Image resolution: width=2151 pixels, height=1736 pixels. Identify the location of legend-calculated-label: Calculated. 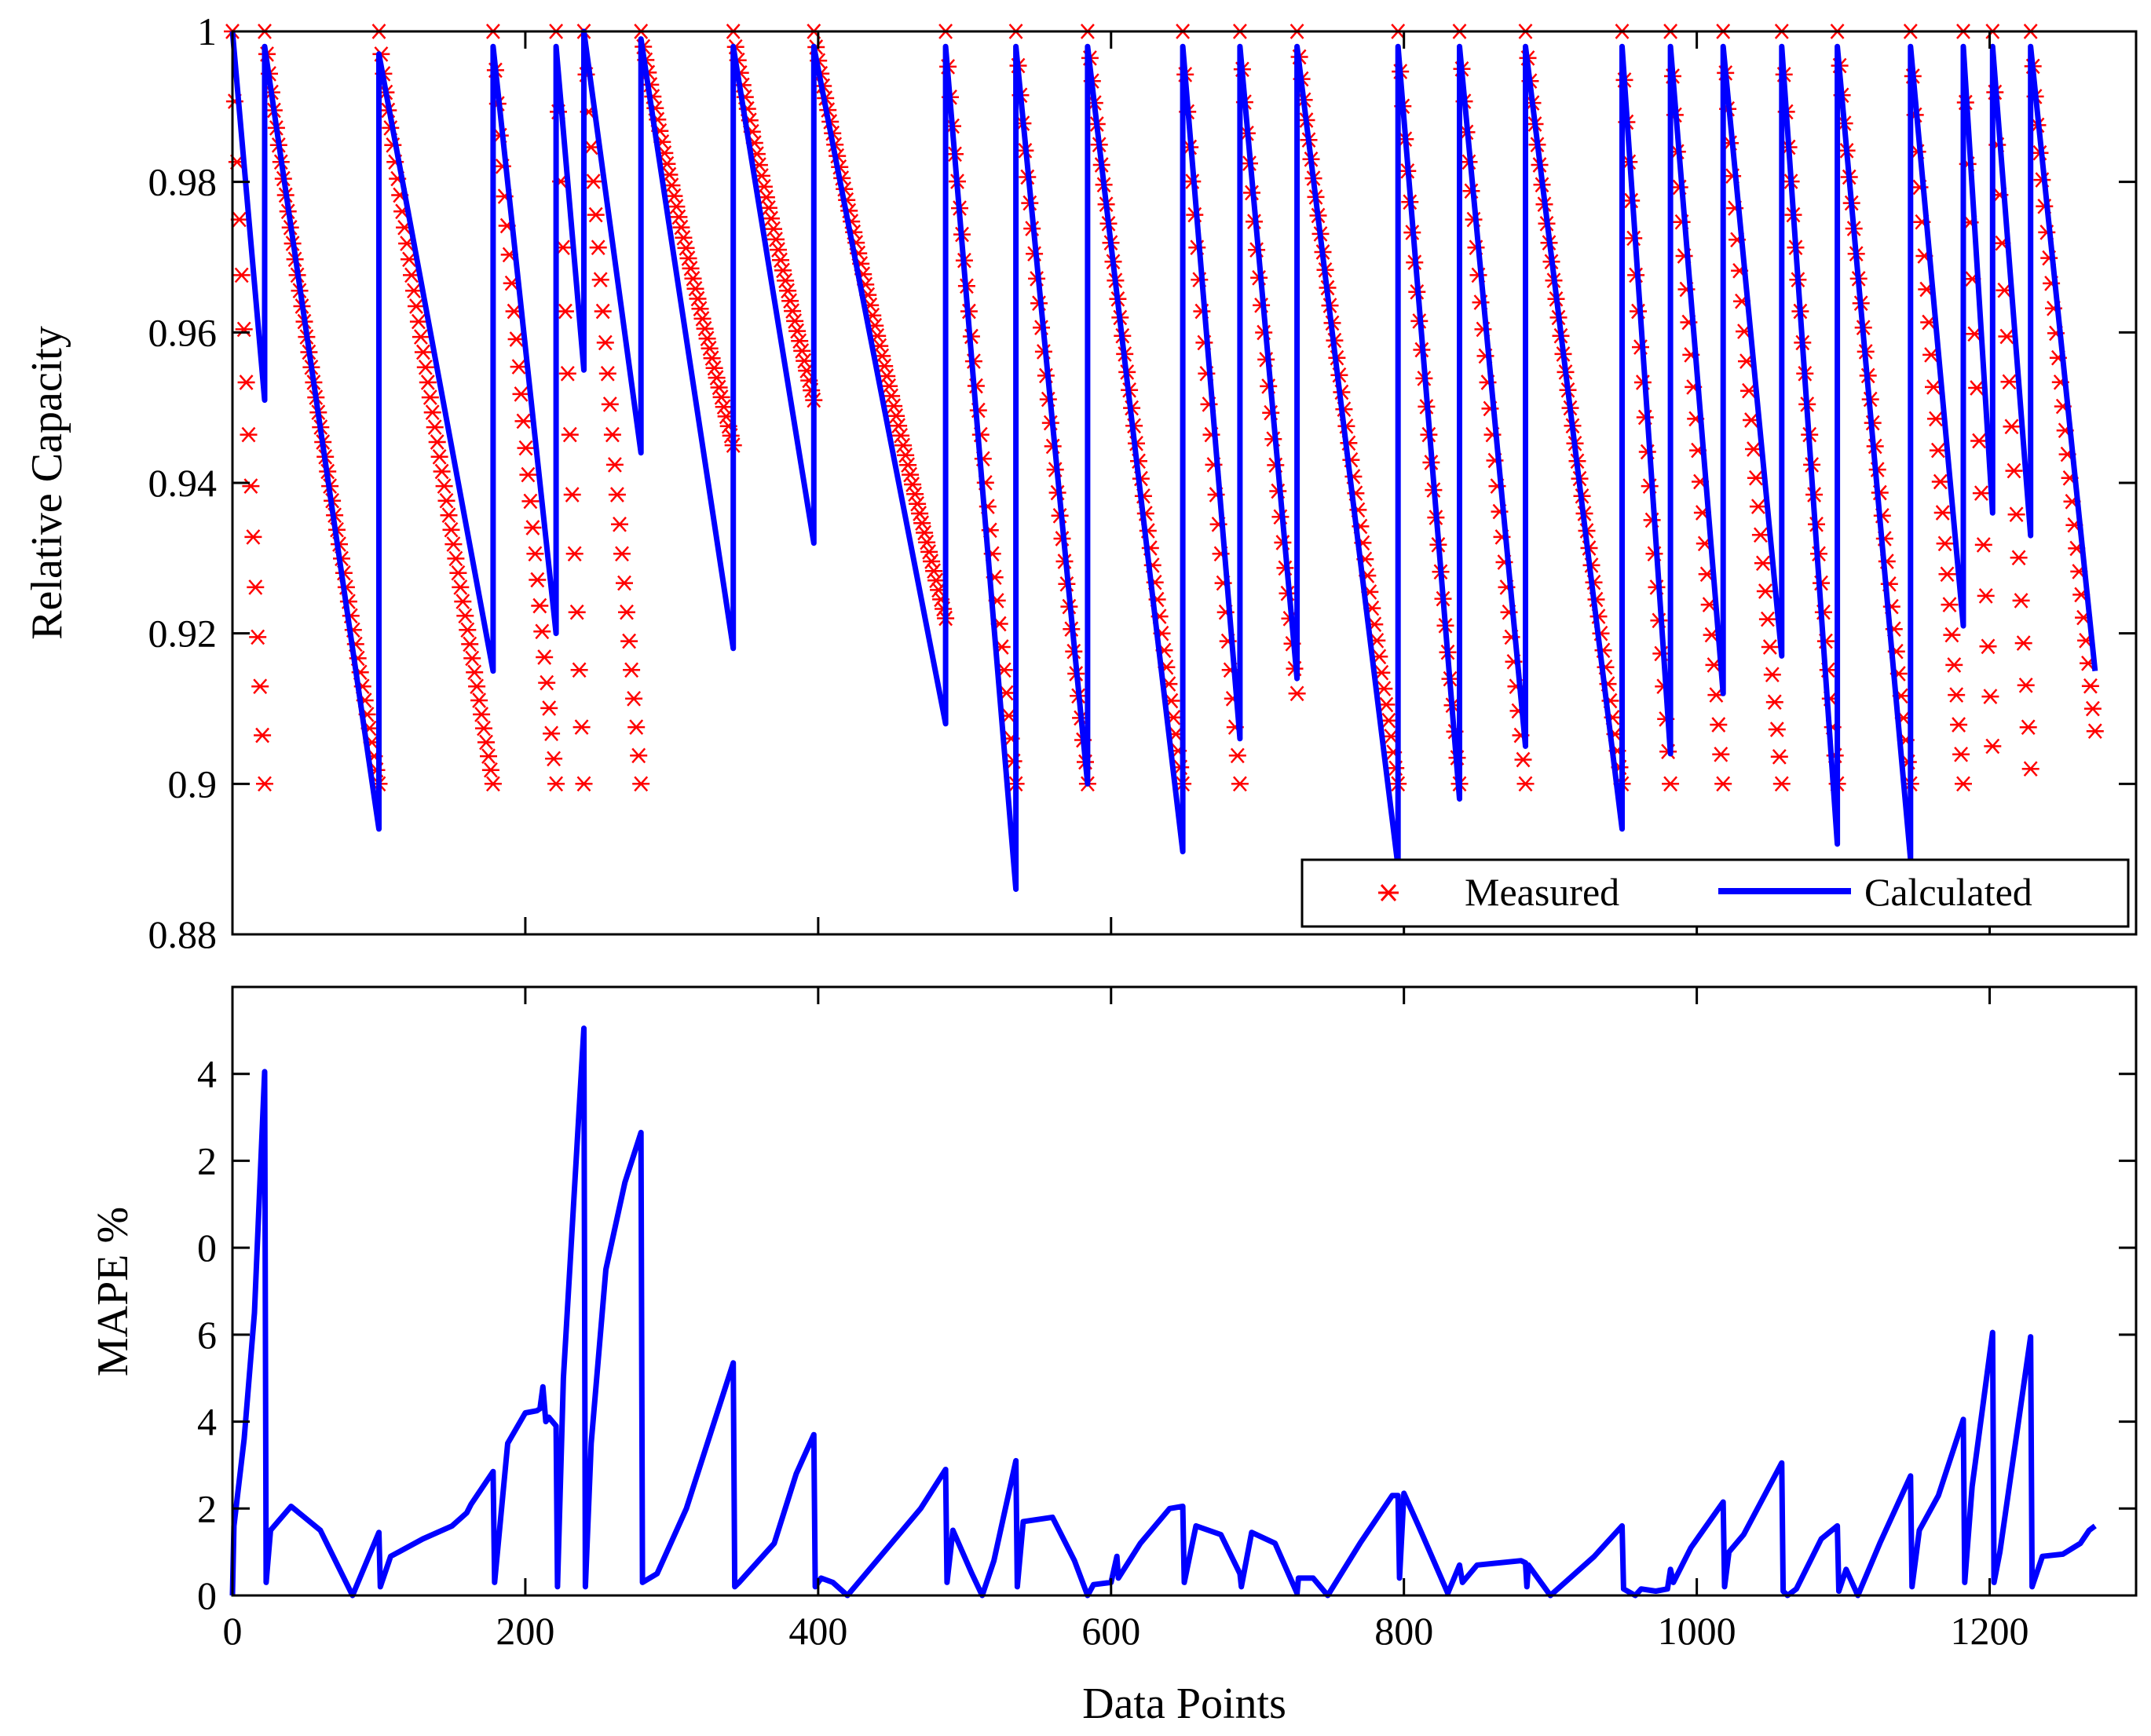
(1948, 892).